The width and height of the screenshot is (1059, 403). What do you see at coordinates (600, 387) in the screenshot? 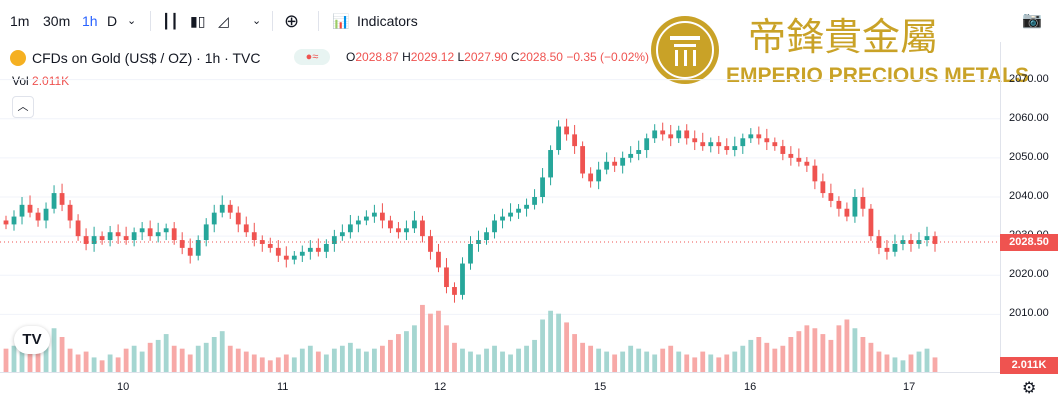
I see `time-tick-label: 15` at bounding box center [600, 387].